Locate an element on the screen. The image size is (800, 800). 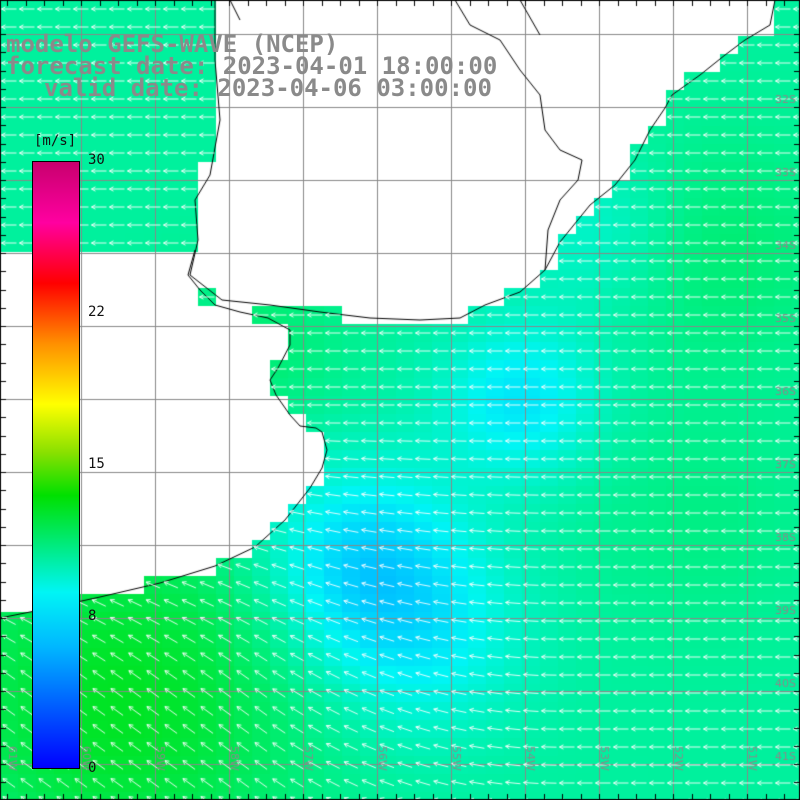
colorbar-tick-22: 22 is located at coordinates (96, 312).